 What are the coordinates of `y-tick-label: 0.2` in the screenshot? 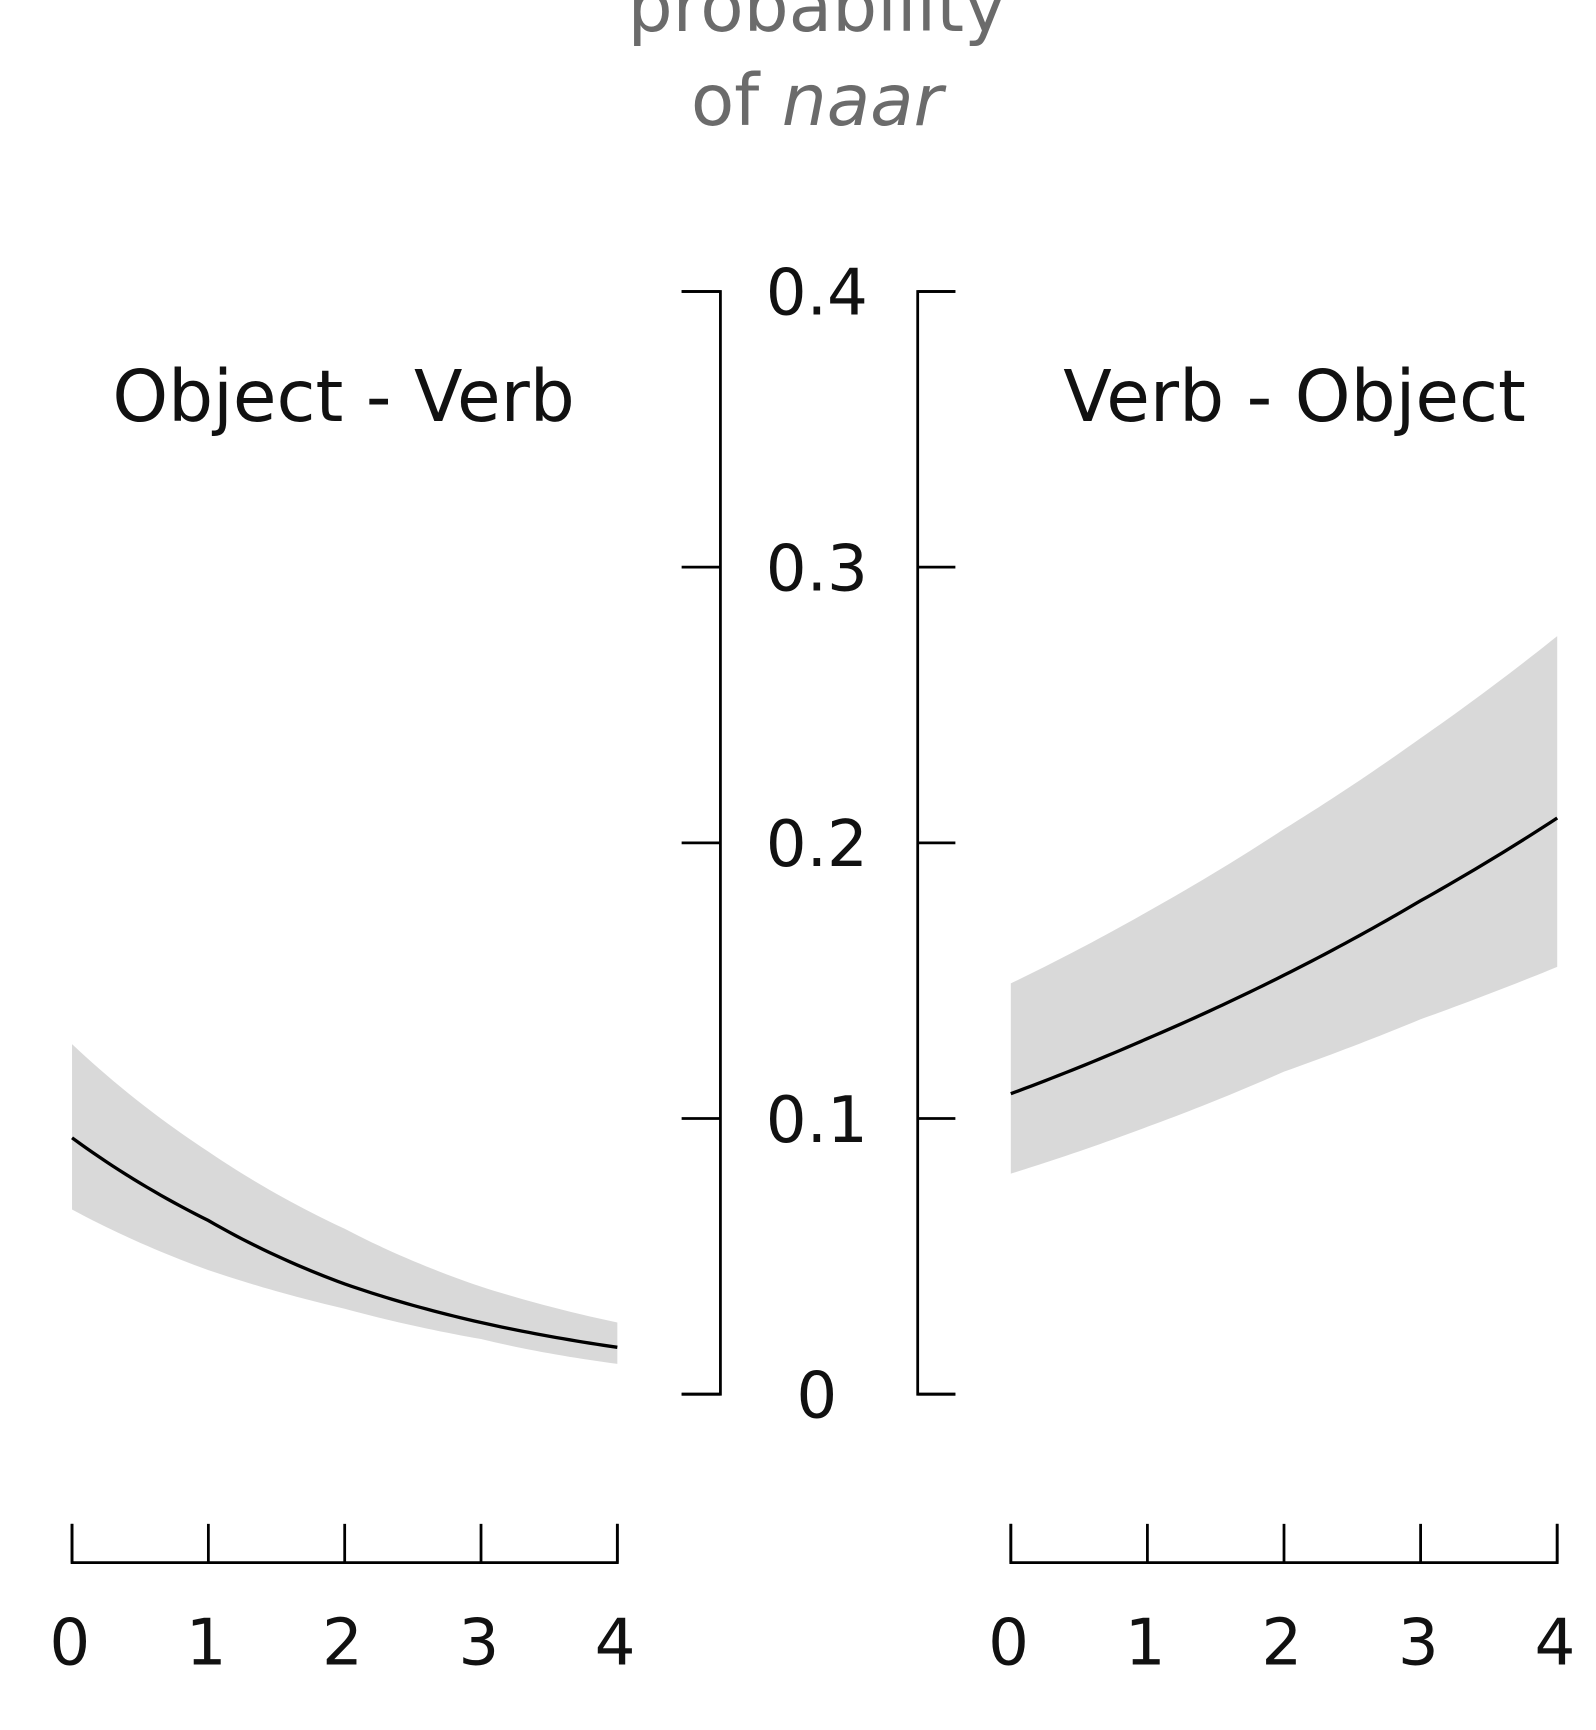 It's located at (817, 844).